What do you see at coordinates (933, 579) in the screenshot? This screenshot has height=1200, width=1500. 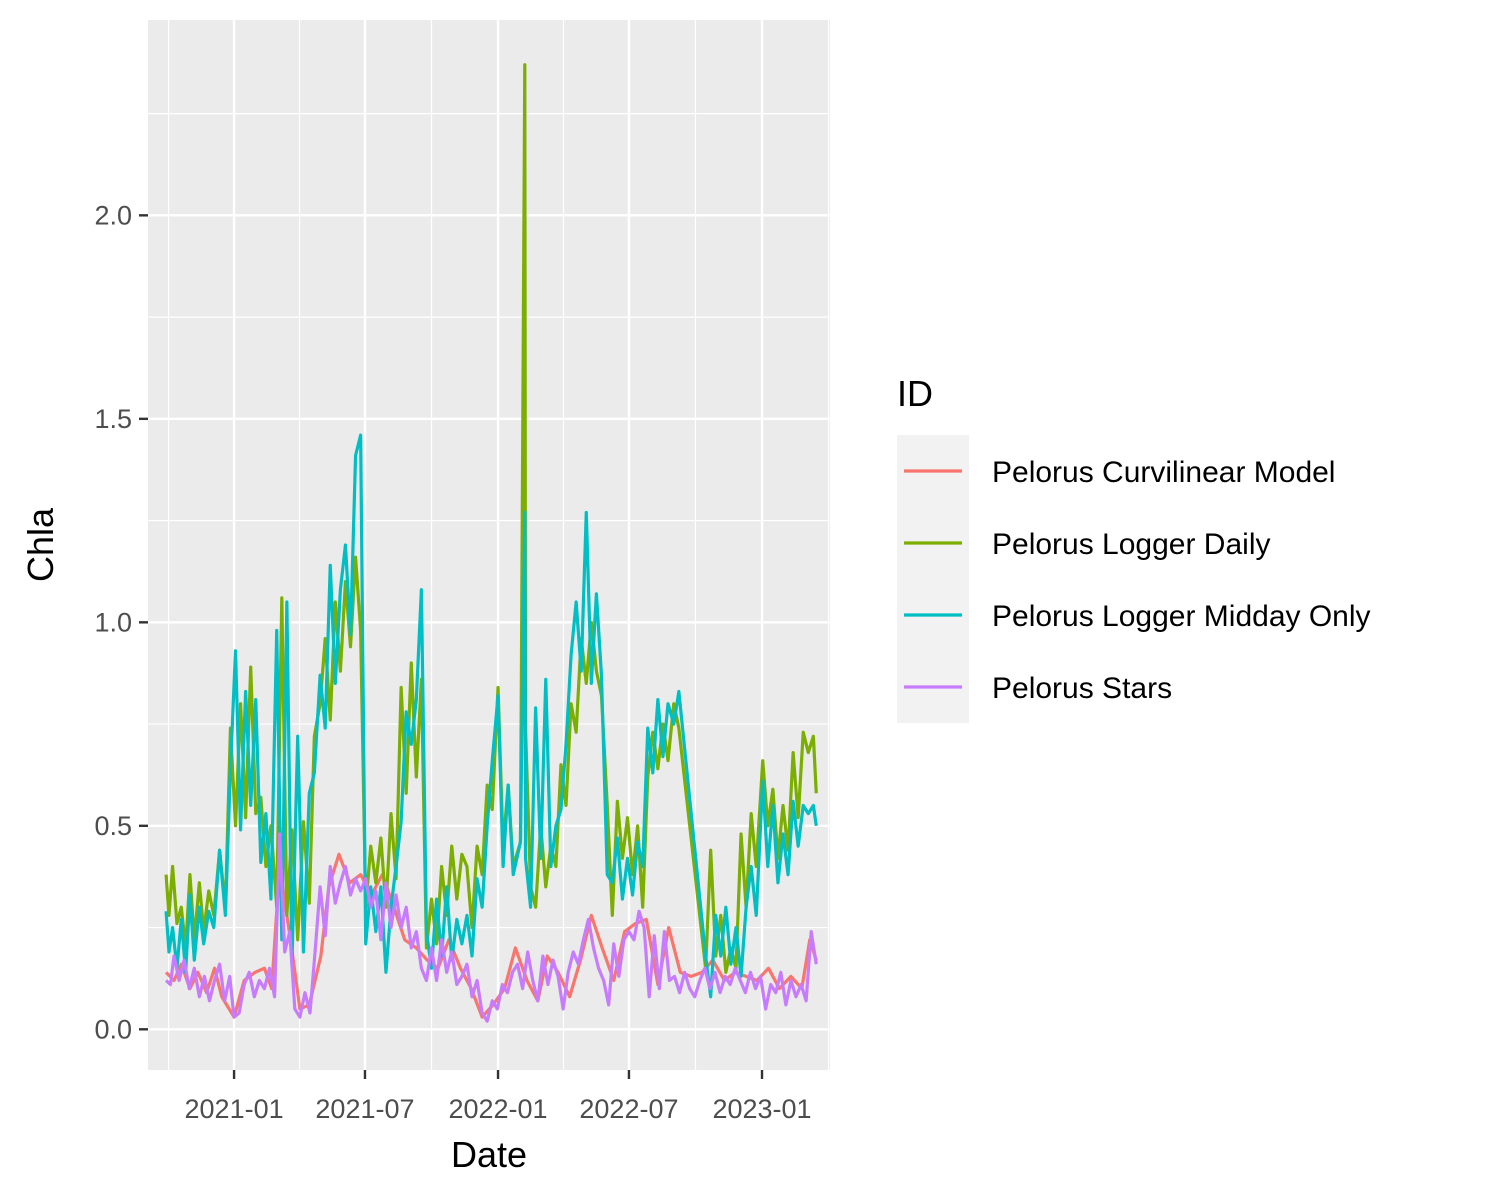 I see `legend-key-background` at bounding box center [933, 579].